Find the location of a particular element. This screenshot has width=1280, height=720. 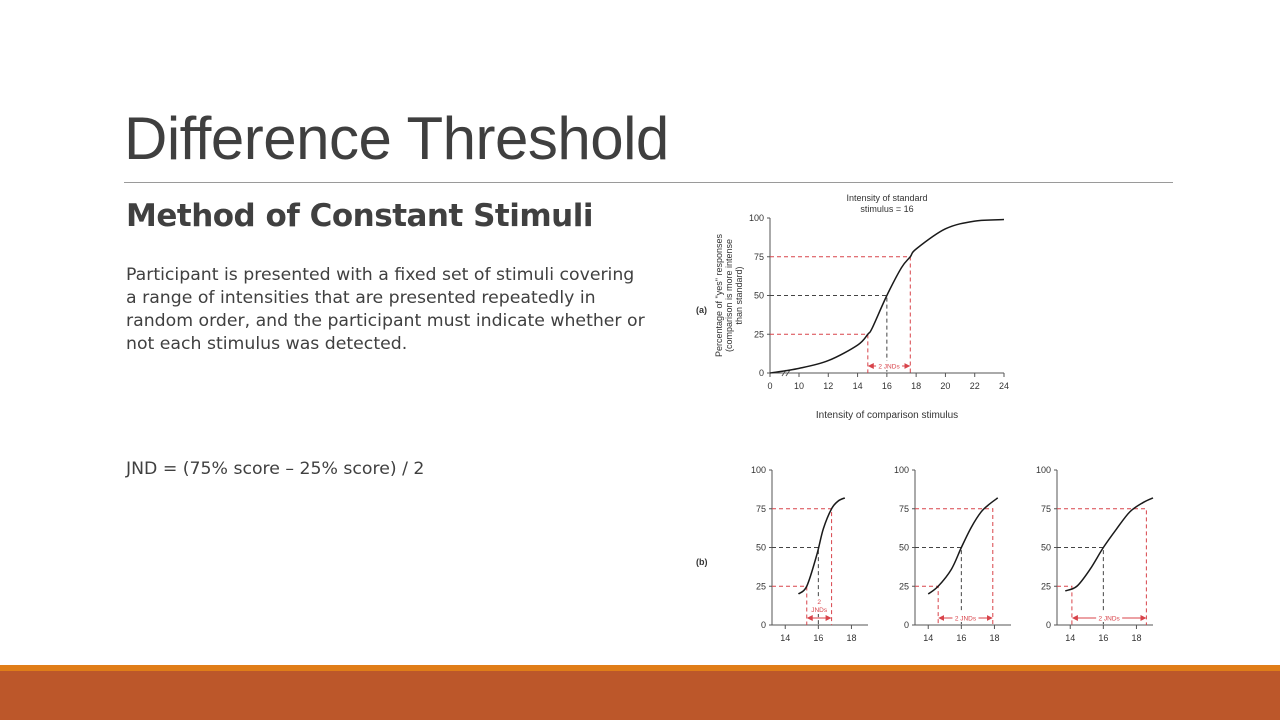

jnd-label-line: 2 is located at coordinates (819, 602).